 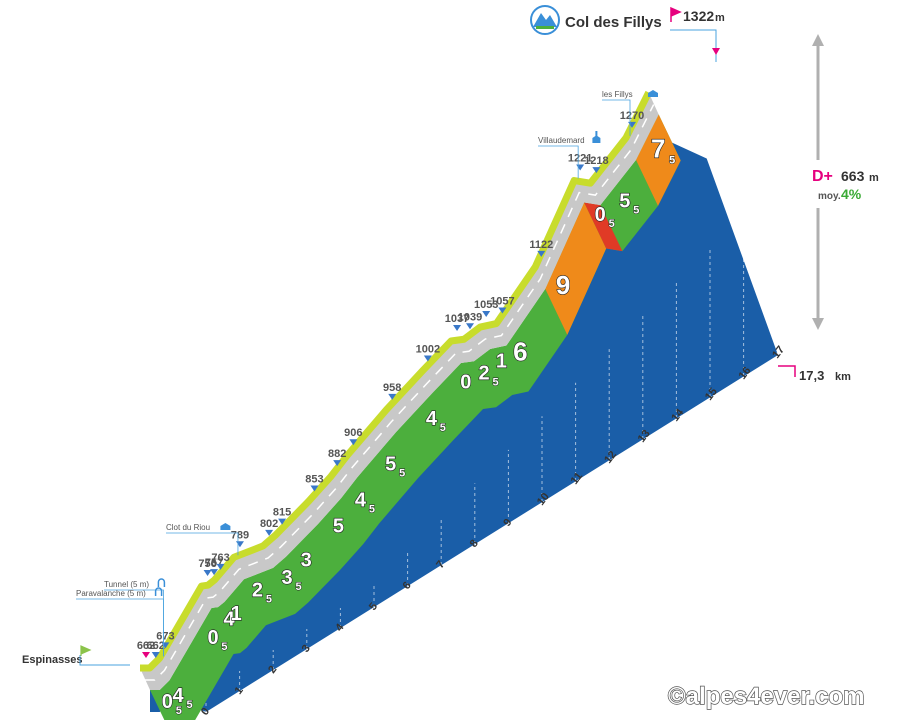 I want to click on elevation-label: 853, so click(x=314, y=479).